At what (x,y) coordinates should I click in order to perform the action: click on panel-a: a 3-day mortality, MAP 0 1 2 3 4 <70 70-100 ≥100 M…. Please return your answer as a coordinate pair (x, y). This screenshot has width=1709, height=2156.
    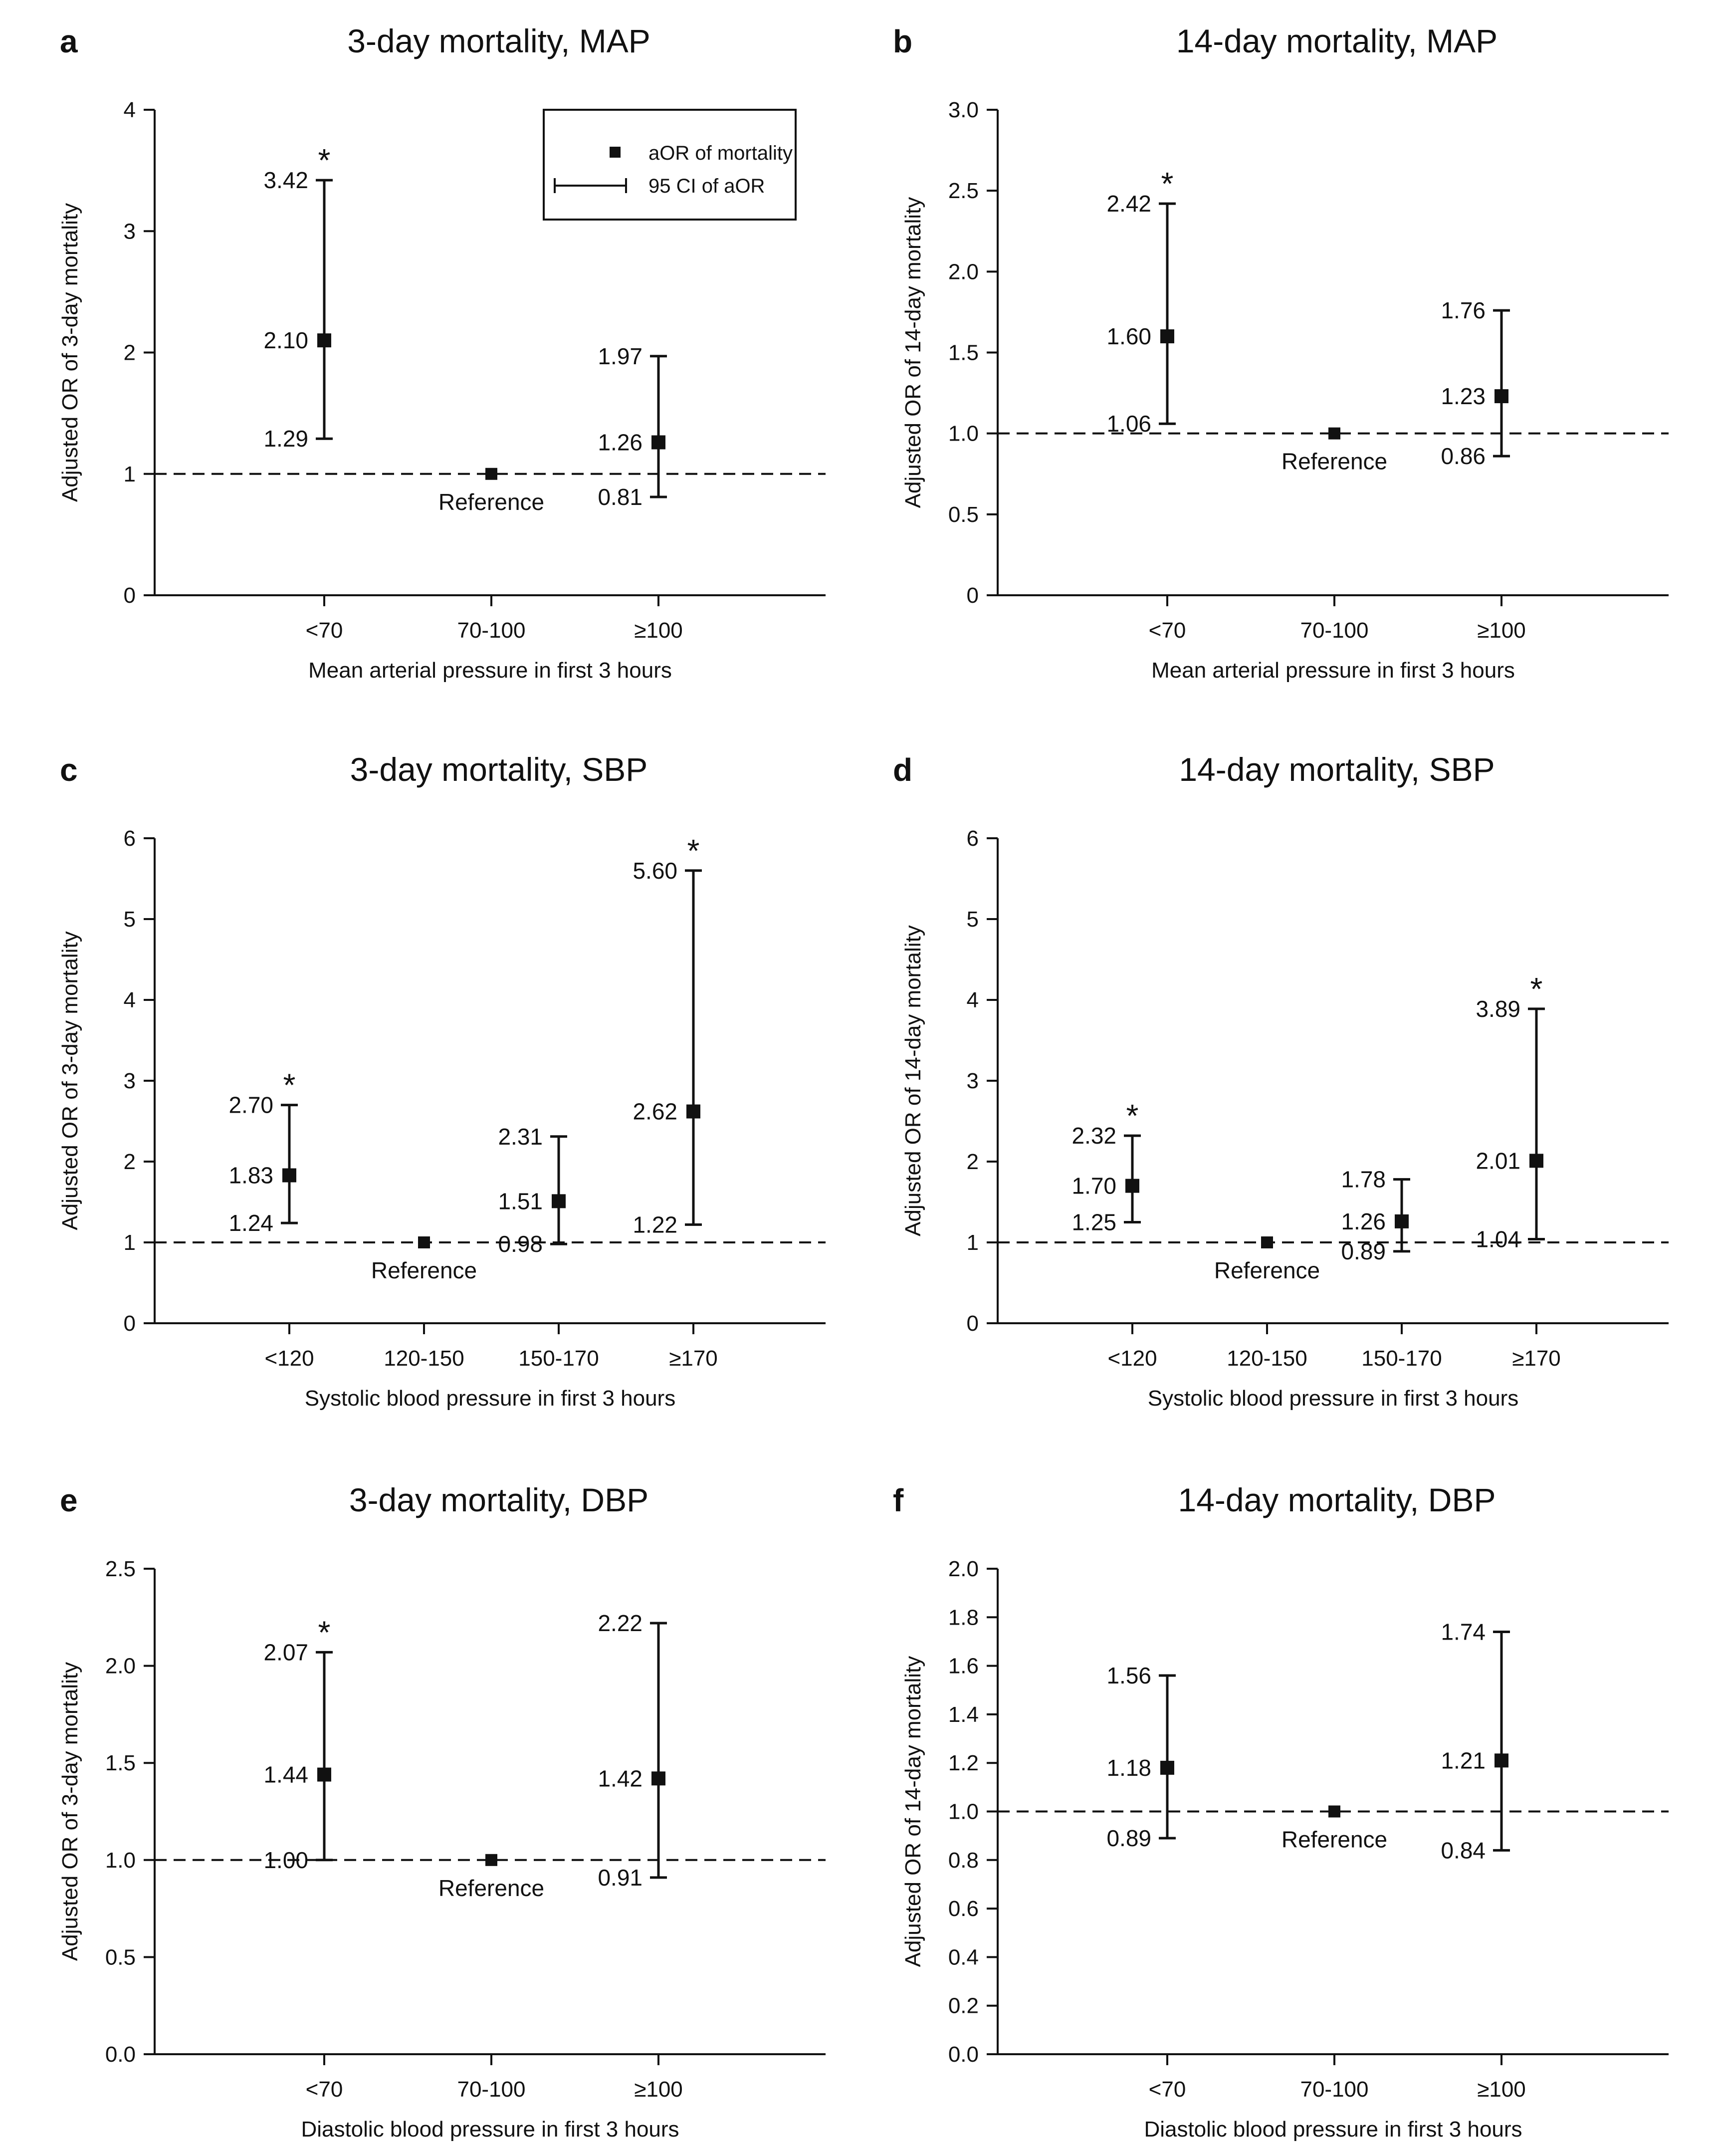
    Looking at the image, I should click on (442, 353).